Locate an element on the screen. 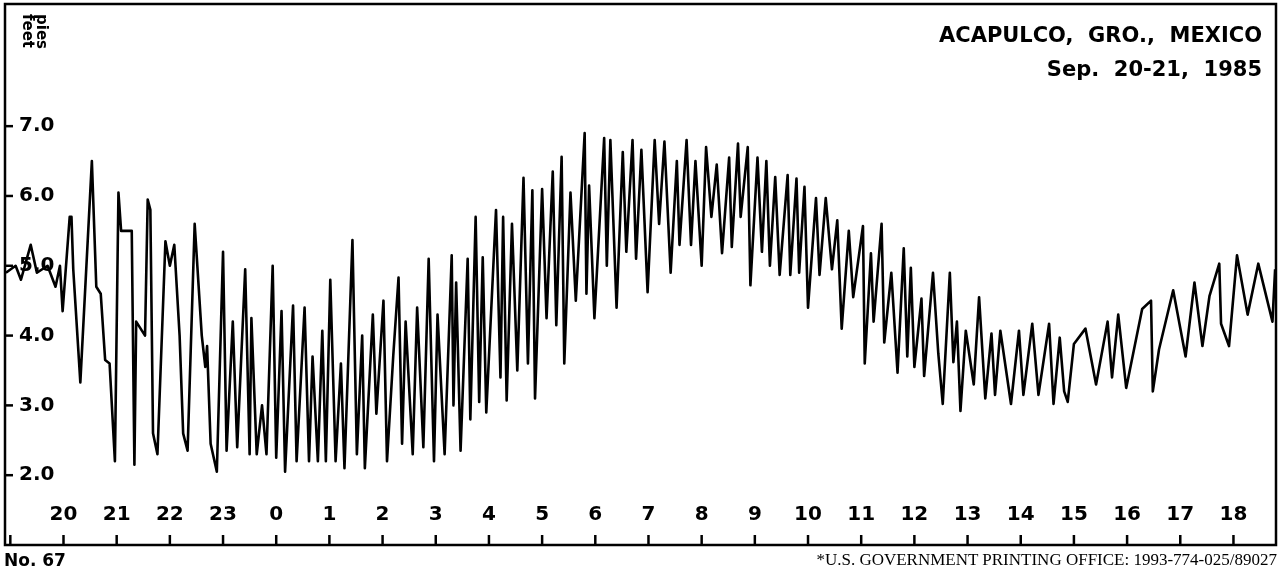 The height and width of the screenshot is (577, 1281). text: No. 67 is located at coordinates (35, 560).